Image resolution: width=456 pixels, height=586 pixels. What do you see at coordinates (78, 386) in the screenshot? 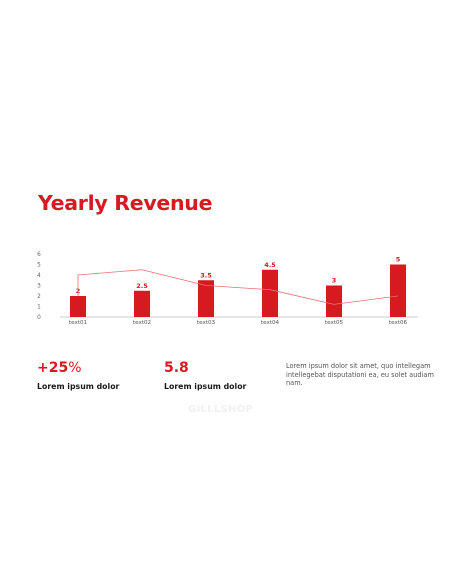
I see `stat-growth-label: Lorem ipsum dolor` at bounding box center [78, 386].